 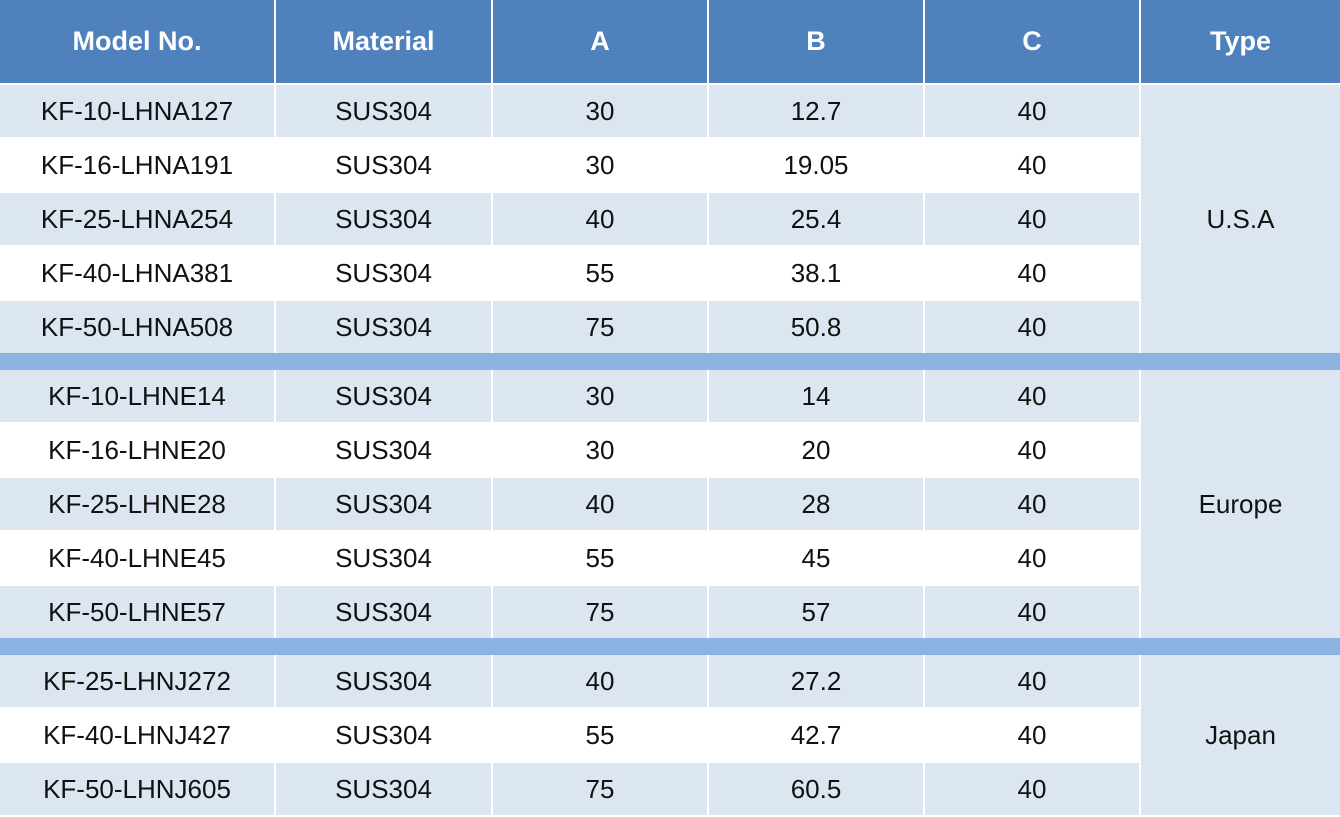 What do you see at coordinates (816, 111) in the screenshot?
I see `table-cell: 12.7` at bounding box center [816, 111].